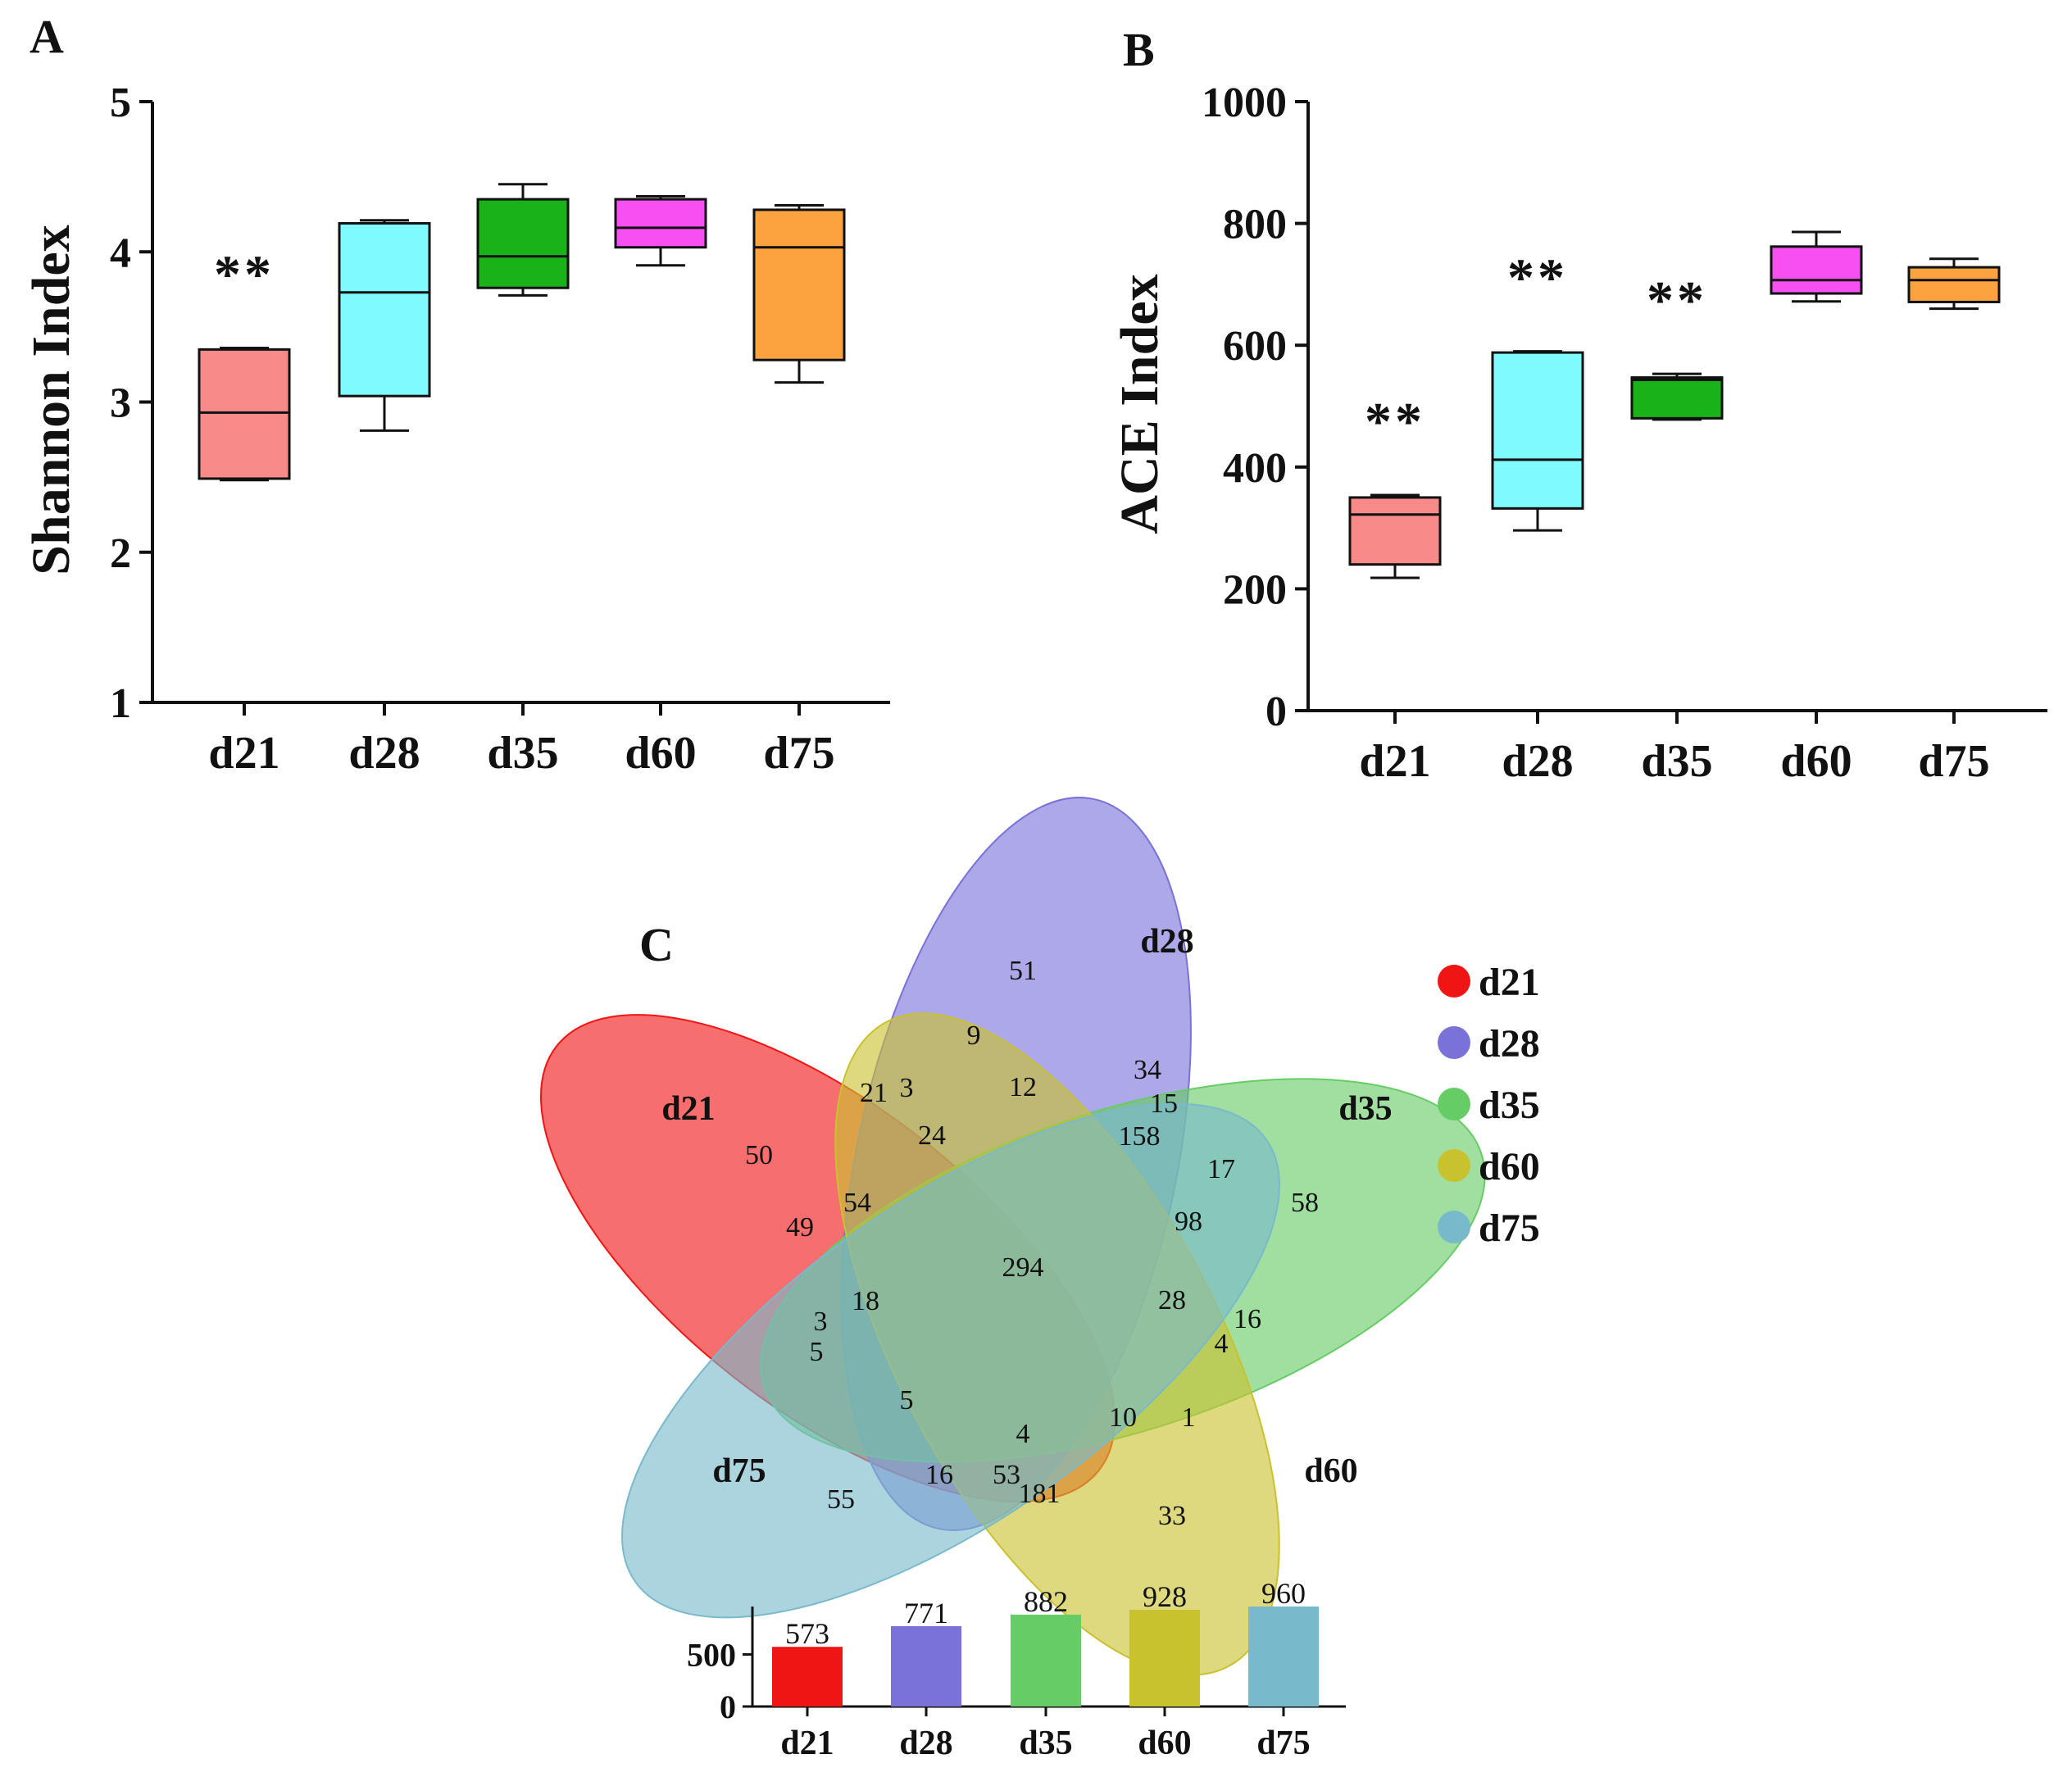  I want to click on legend-label-d28: d28, so click(1509, 1044).